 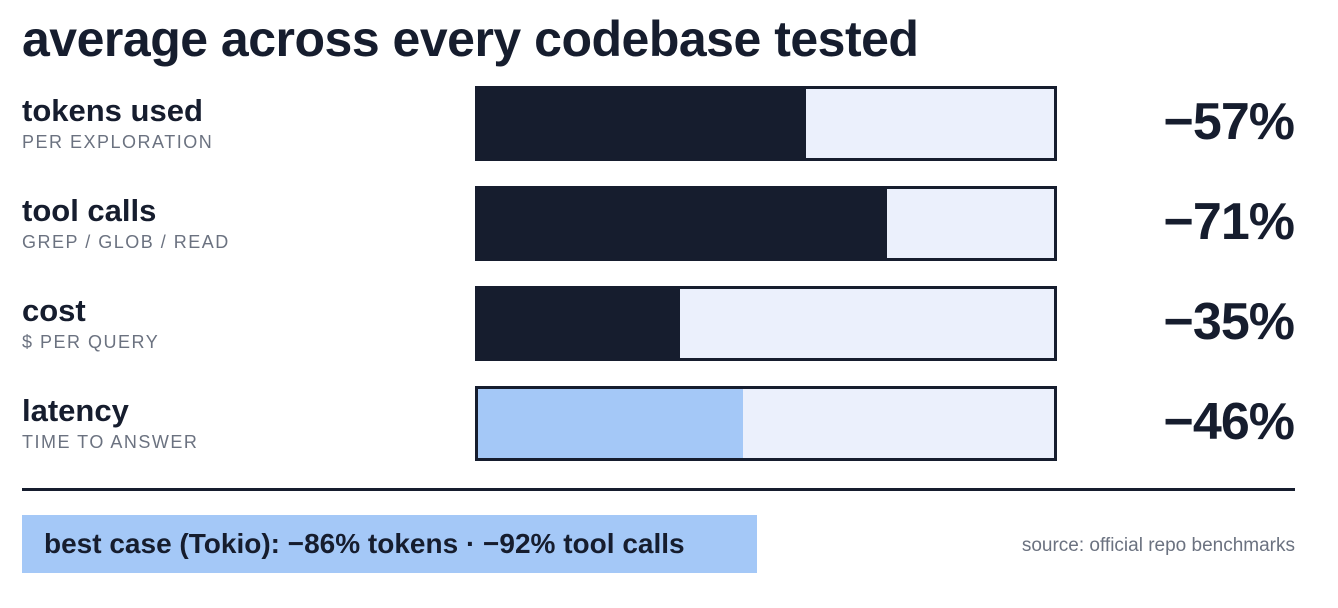 I want to click on bar-row: tokens used PER EXPLORATION −57%, so click(x=669, y=126).